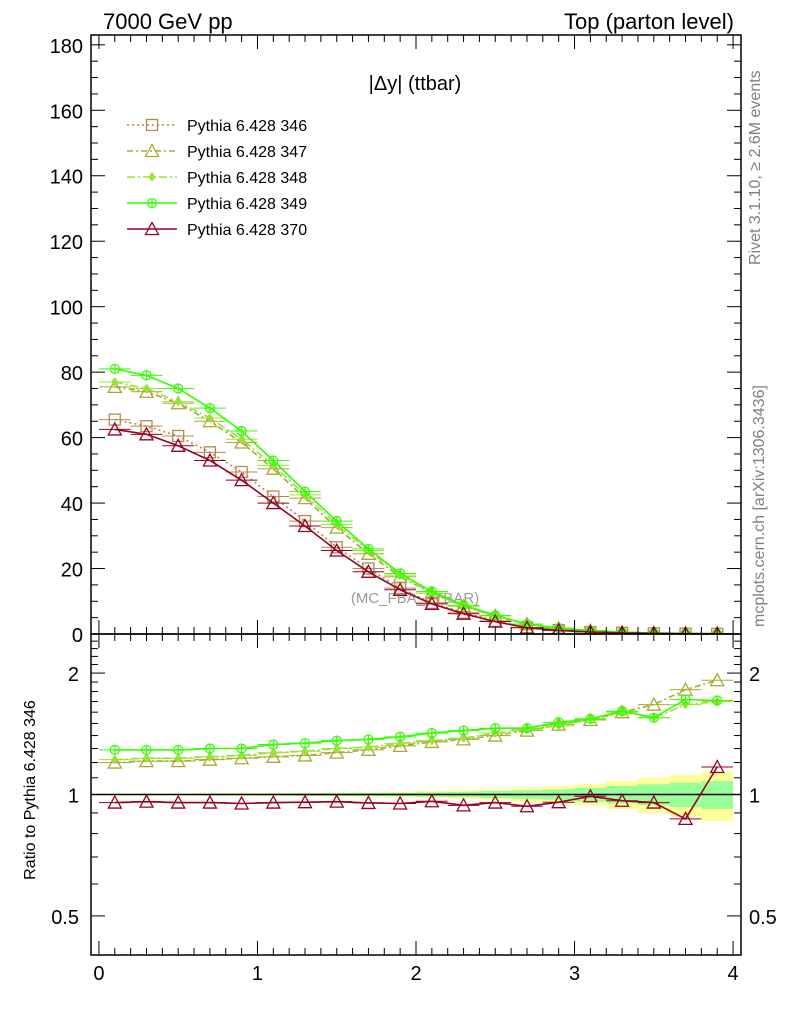  What do you see at coordinates (247, 152) in the screenshot?
I see `legend-label: Pythia 6.428 347` at bounding box center [247, 152].